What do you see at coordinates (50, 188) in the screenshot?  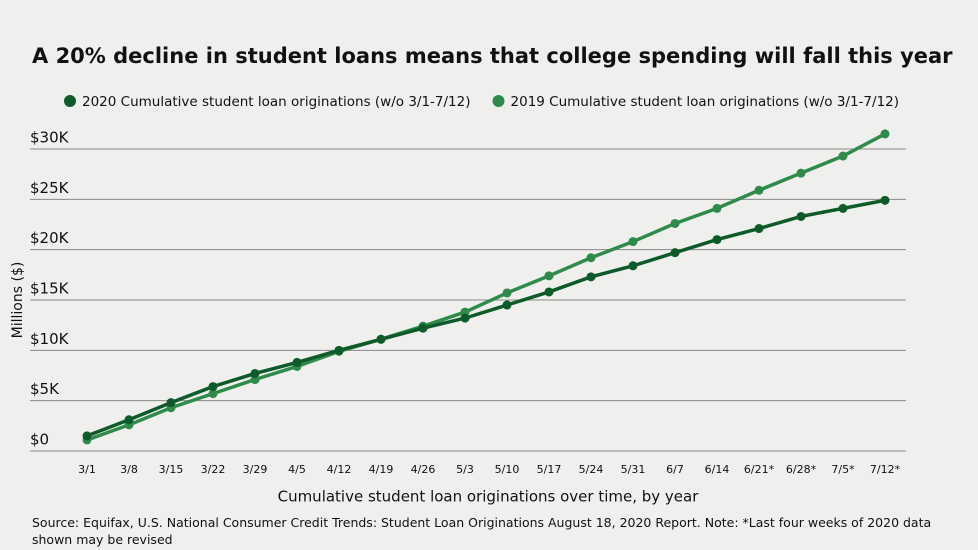 I see `y-tick-label: $25K` at bounding box center [50, 188].